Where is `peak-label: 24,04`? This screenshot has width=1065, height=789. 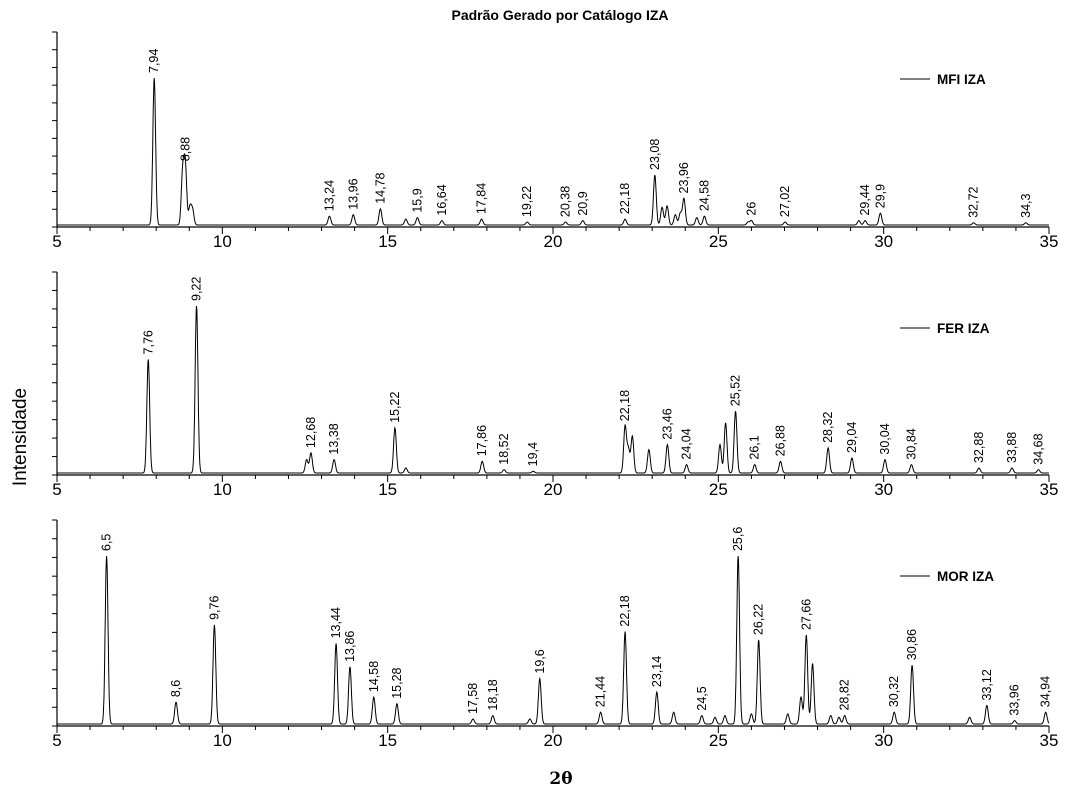 peak-label: 24,04 is located at coordinates (687, 443).